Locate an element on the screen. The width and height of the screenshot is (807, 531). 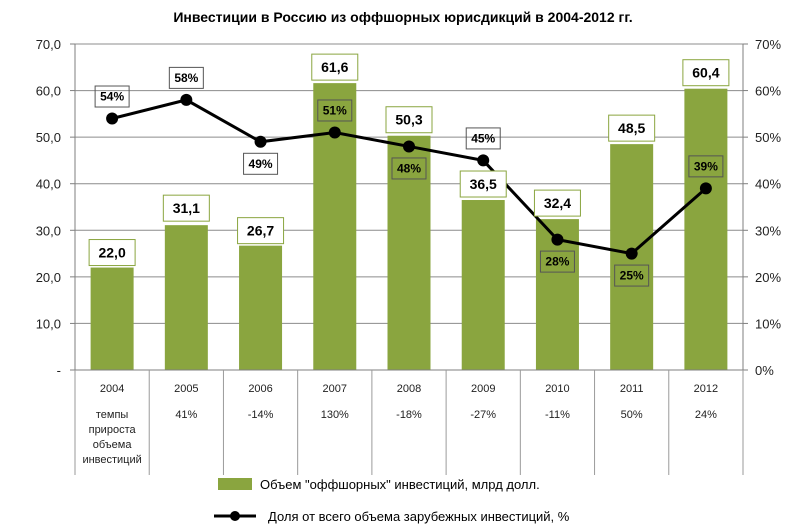
growth-rate-value: -18% is located at coordinates (409, 415).